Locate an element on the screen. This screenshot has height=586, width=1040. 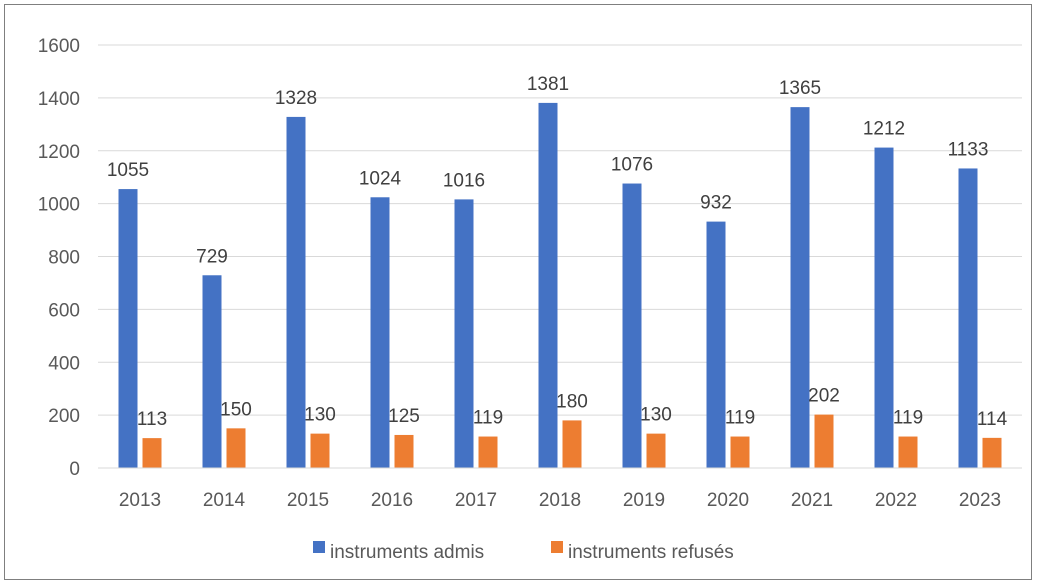
legend-label-admis: instruments admis is located at coordinates (407, 552).